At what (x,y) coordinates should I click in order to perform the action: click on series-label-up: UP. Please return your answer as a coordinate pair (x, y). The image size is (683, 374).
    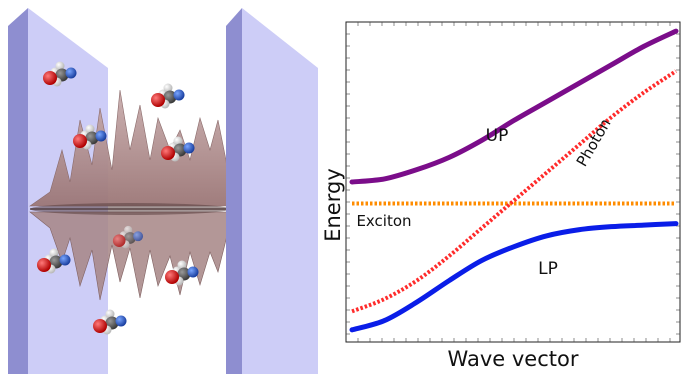
    Looking at the image, I should click on (497, 136).